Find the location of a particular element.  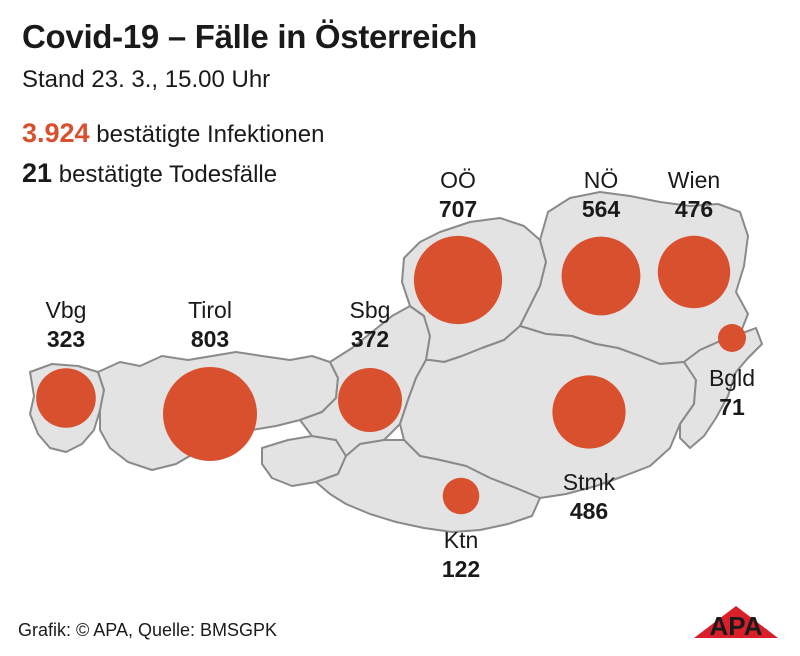

bubble-noe is located at coordinates (601, 276).